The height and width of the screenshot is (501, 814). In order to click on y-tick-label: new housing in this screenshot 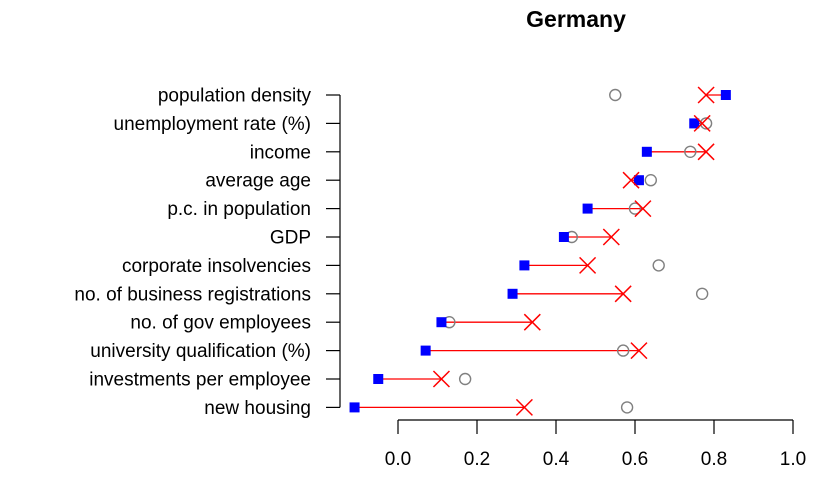, I will do `click(257, 408)`.